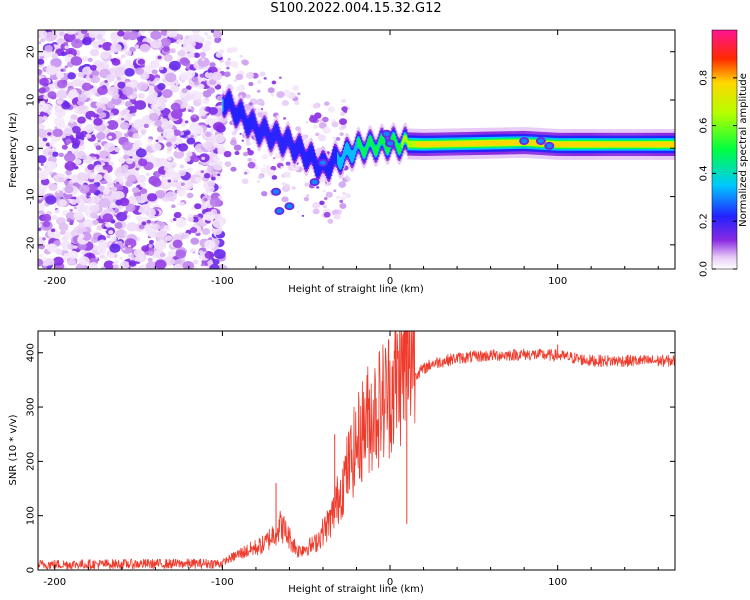 This screenshot has height=600, width=750. Describe the element at coordinates (386, 134) in the screenshot. I see `spectrogram-feature-core` at that location.